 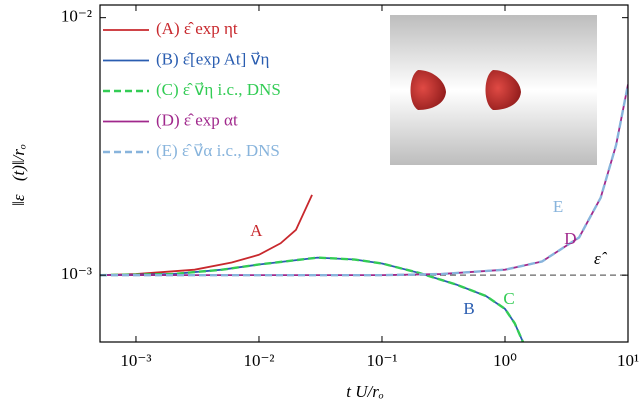 What do you see at coordinates (218, 89) in the screenshot?
I see `legend-label: (C) ε̂ v⃗η i.c., DNS` at bounding box center [218, 89].